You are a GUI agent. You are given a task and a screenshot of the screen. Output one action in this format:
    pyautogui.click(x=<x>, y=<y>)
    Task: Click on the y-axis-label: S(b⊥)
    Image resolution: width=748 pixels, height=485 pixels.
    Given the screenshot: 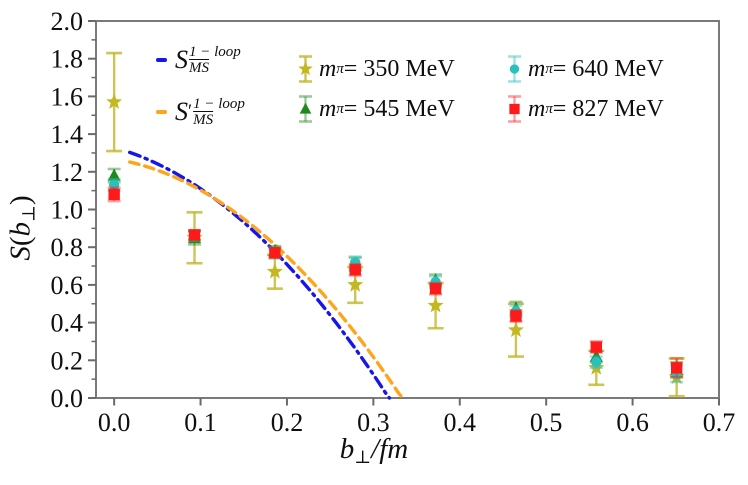 What is the action you would take?
    pyautogui.click(x=21, y=227)
    